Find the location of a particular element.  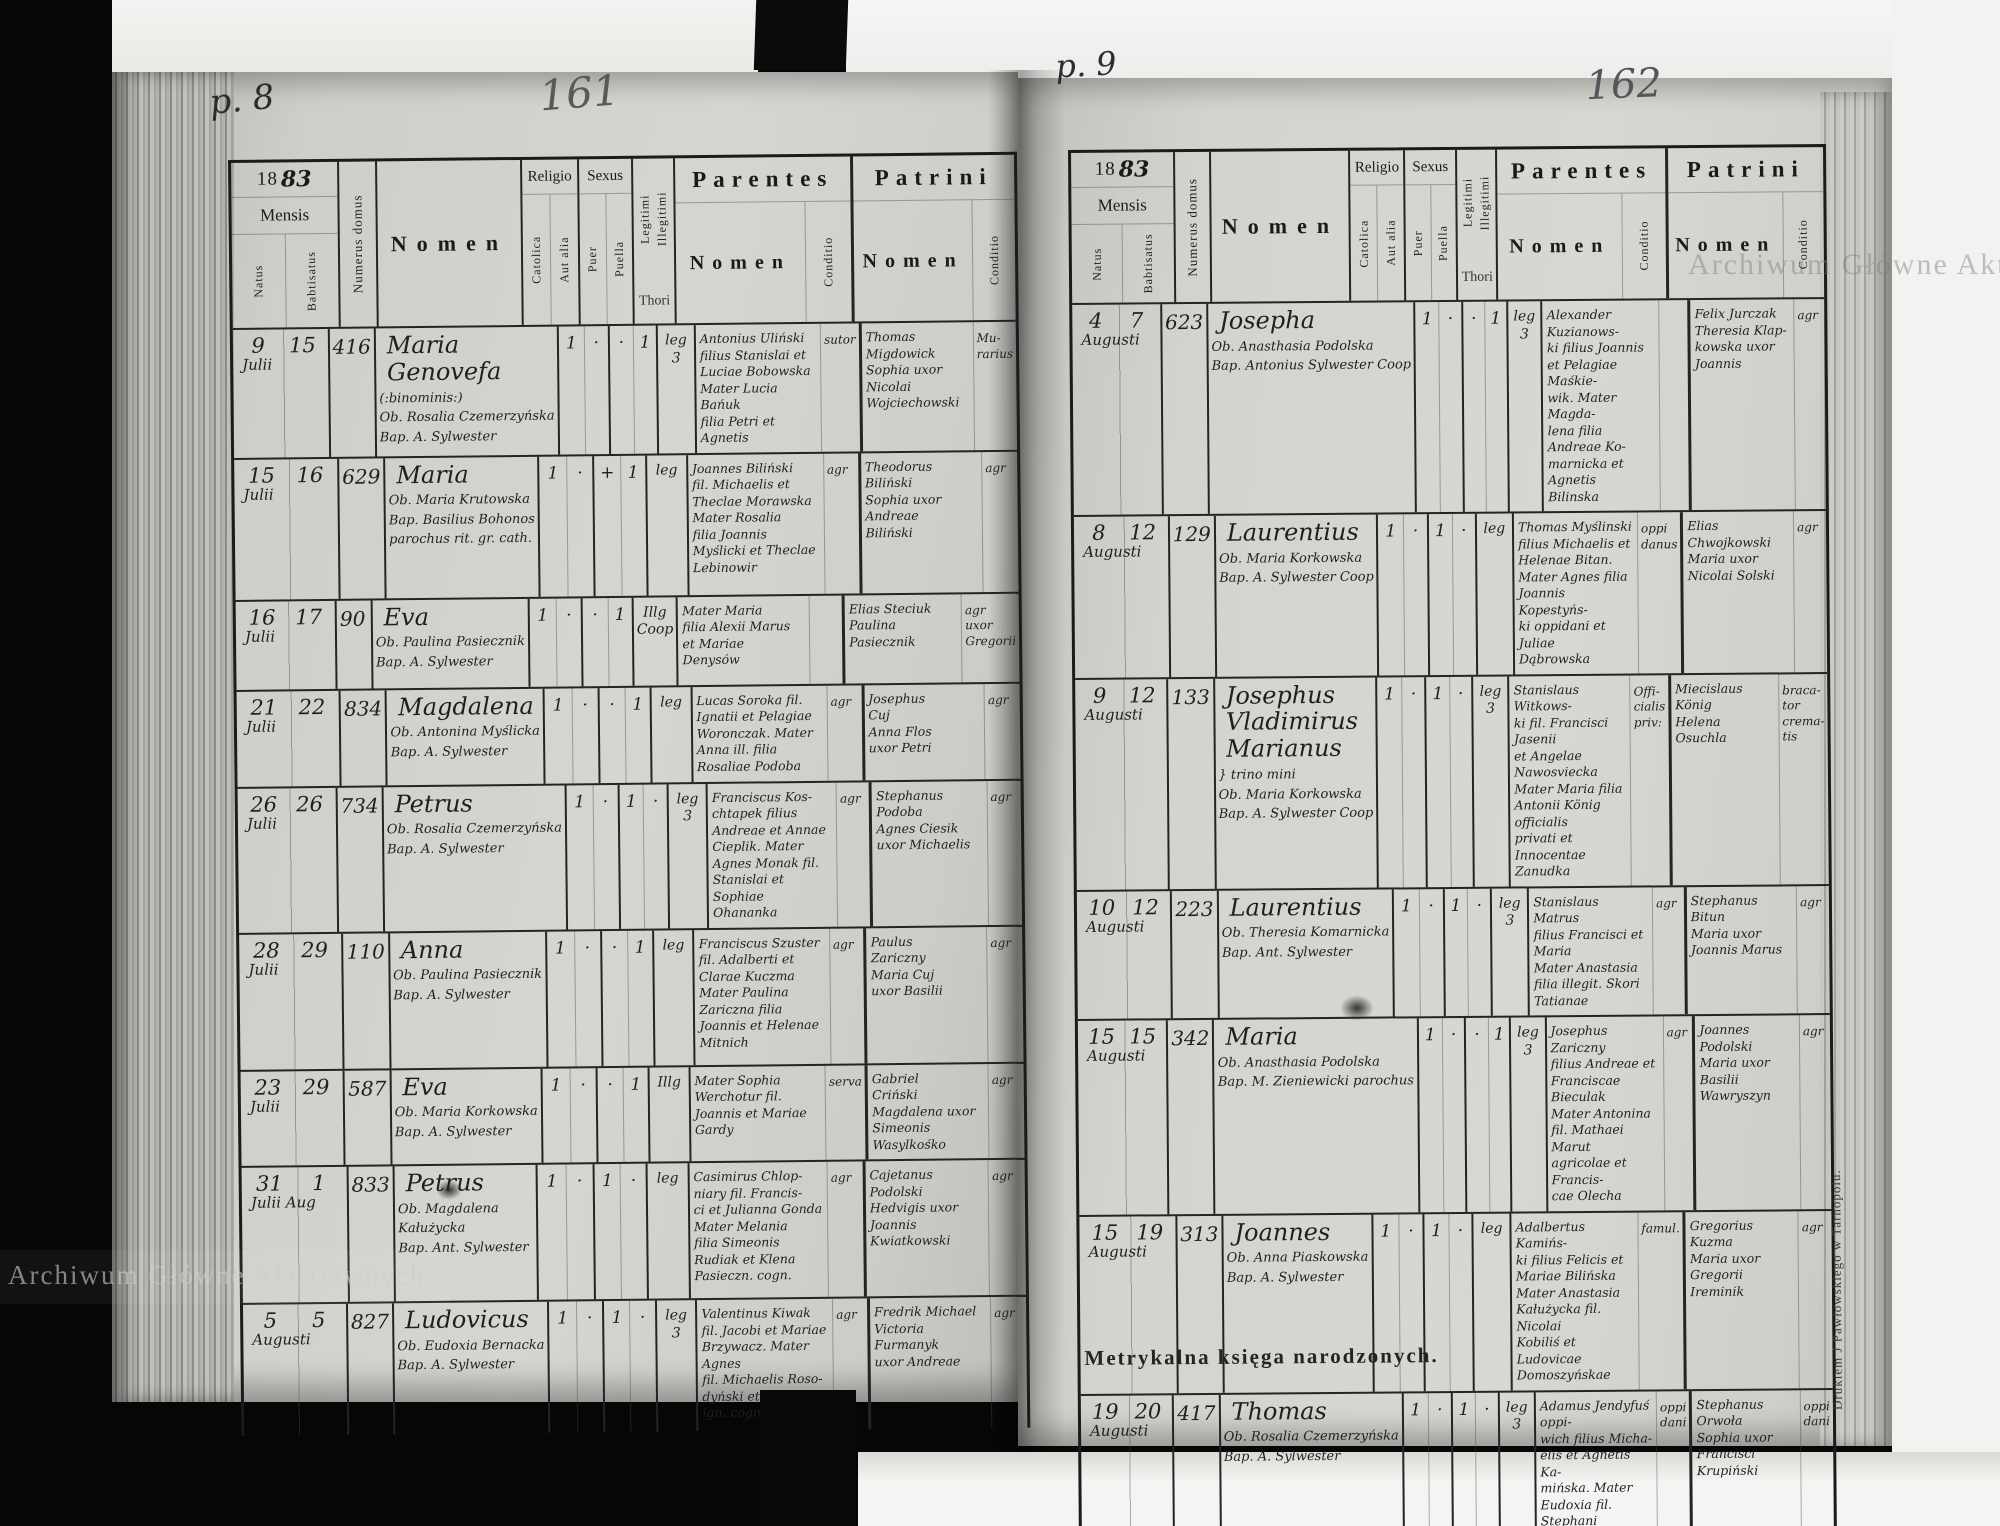

patrini-conditio: braca- tor crema- tis is located at coordinates (1803, 713).